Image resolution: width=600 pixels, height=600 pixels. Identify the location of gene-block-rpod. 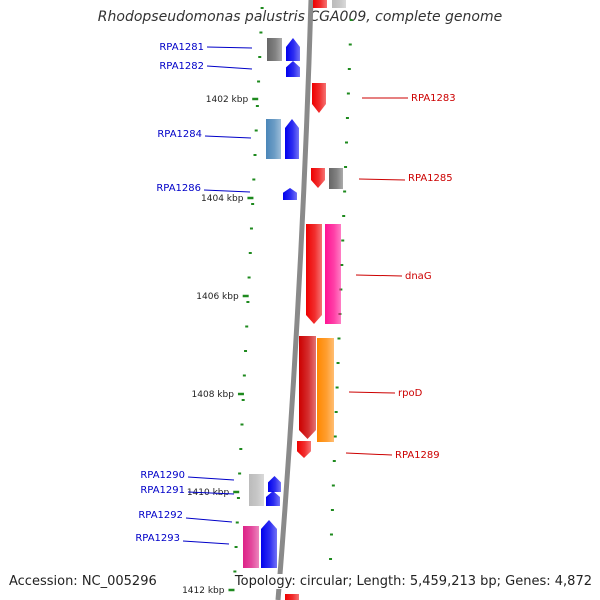
(325, 390).